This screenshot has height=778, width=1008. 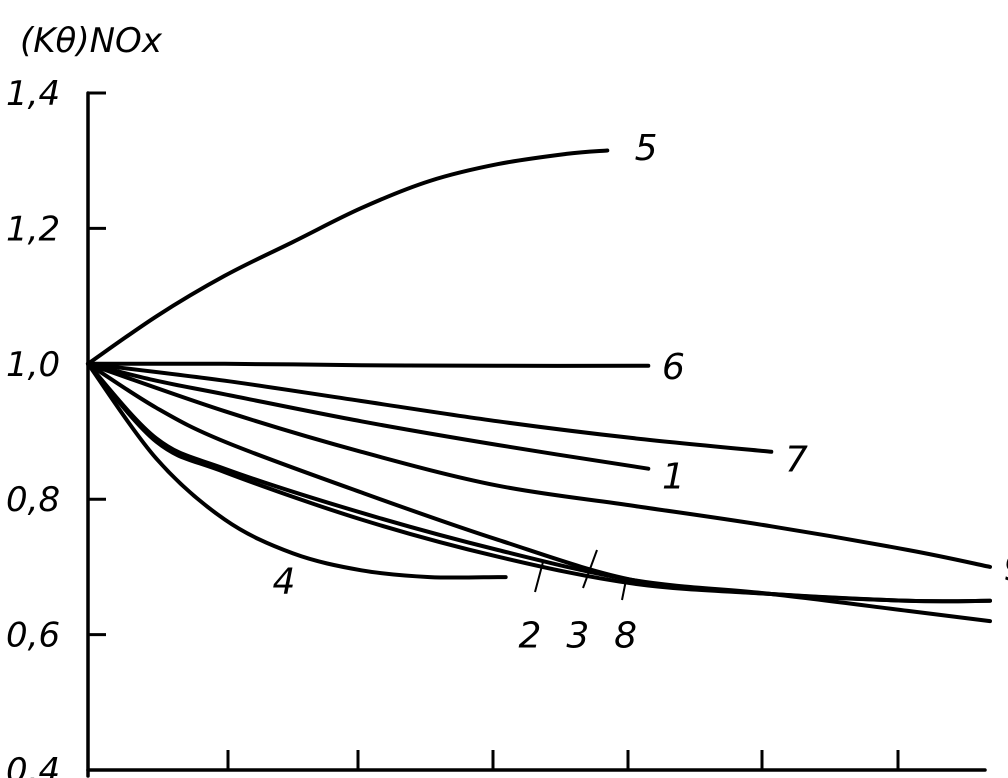 What do you see at coordinates (1006, 568) in the screenshot?
I see `curve-label-9: 9` at bounding box center [1006, 568].